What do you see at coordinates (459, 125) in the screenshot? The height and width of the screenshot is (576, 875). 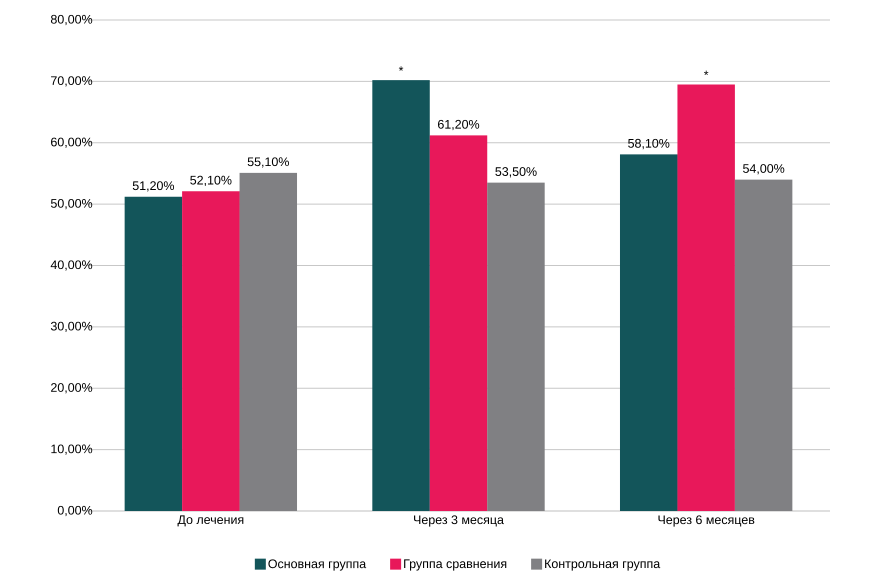 I see `data-label: 61,20%` at bounding box center [459, 125].